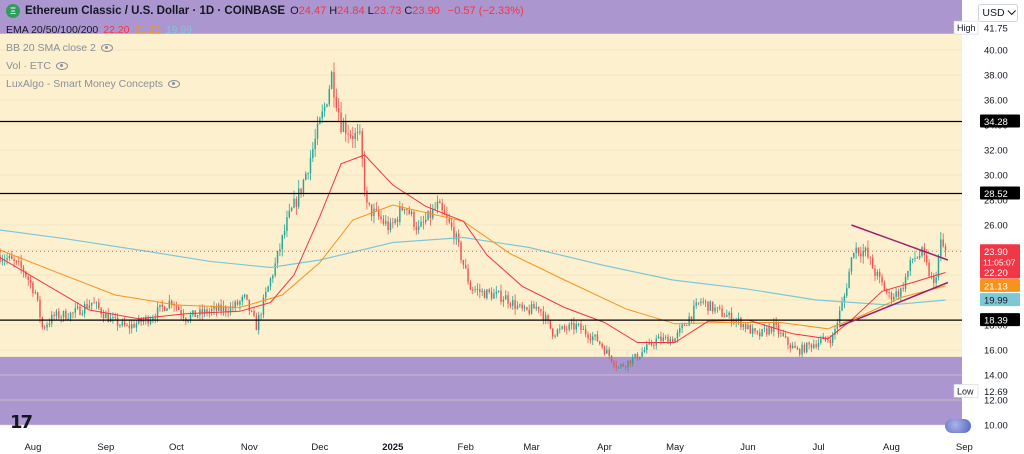 This screenshot has width=1024, height=454. I want to click on price-axis-tag, so click(1000, 272).